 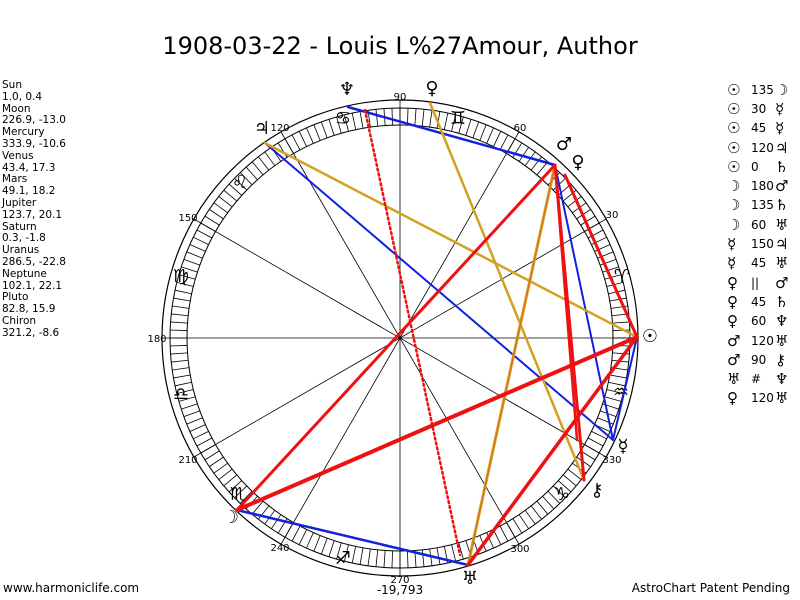 I want to click on aspect-planet-b-icon: ♆, so click(x=782, y=379).